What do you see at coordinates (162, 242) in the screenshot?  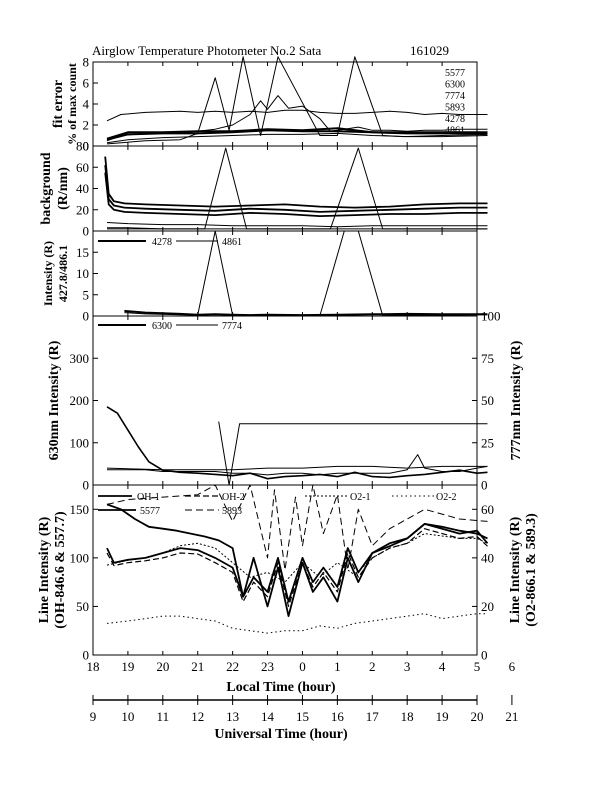 I see `legend-label-4278: 4278` at bounding box center [162, 242].